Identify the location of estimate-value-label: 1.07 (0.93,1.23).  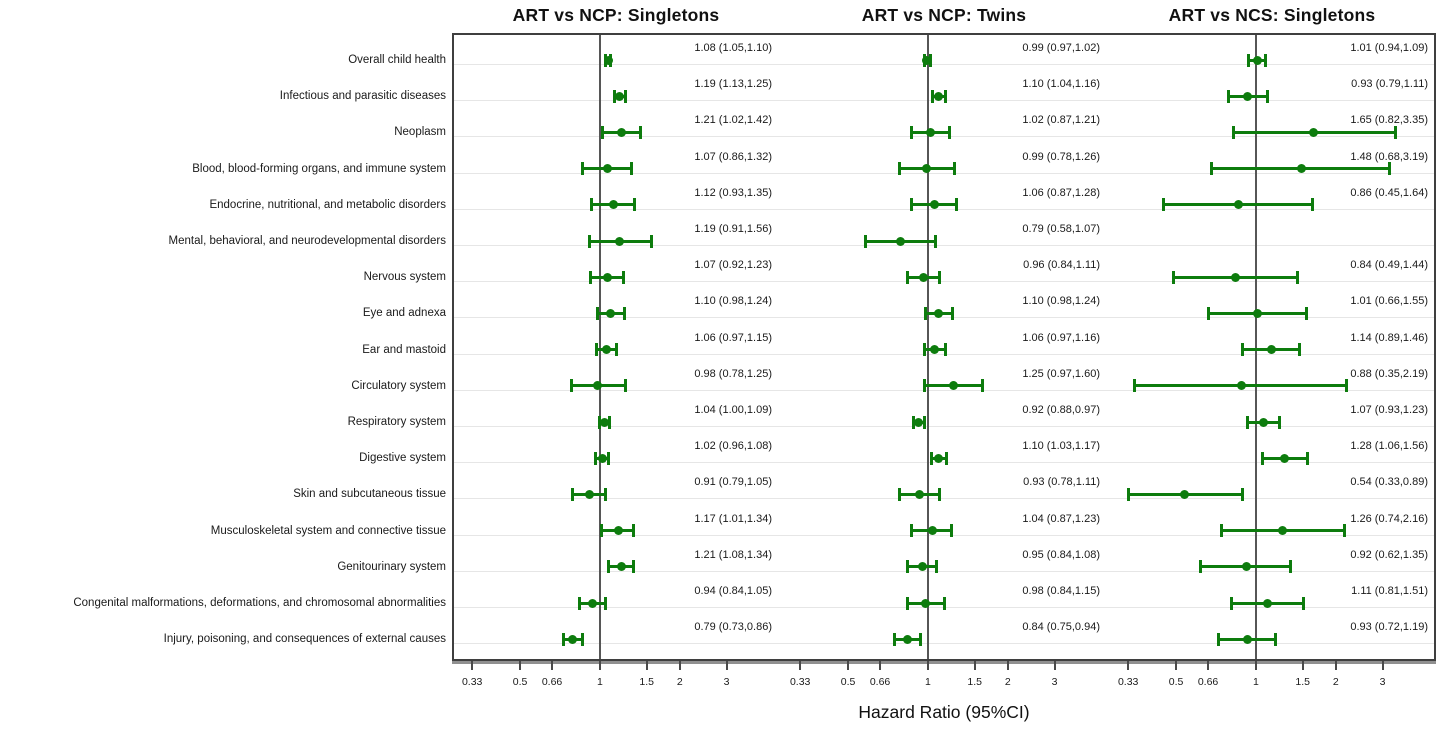
(1389, 410).